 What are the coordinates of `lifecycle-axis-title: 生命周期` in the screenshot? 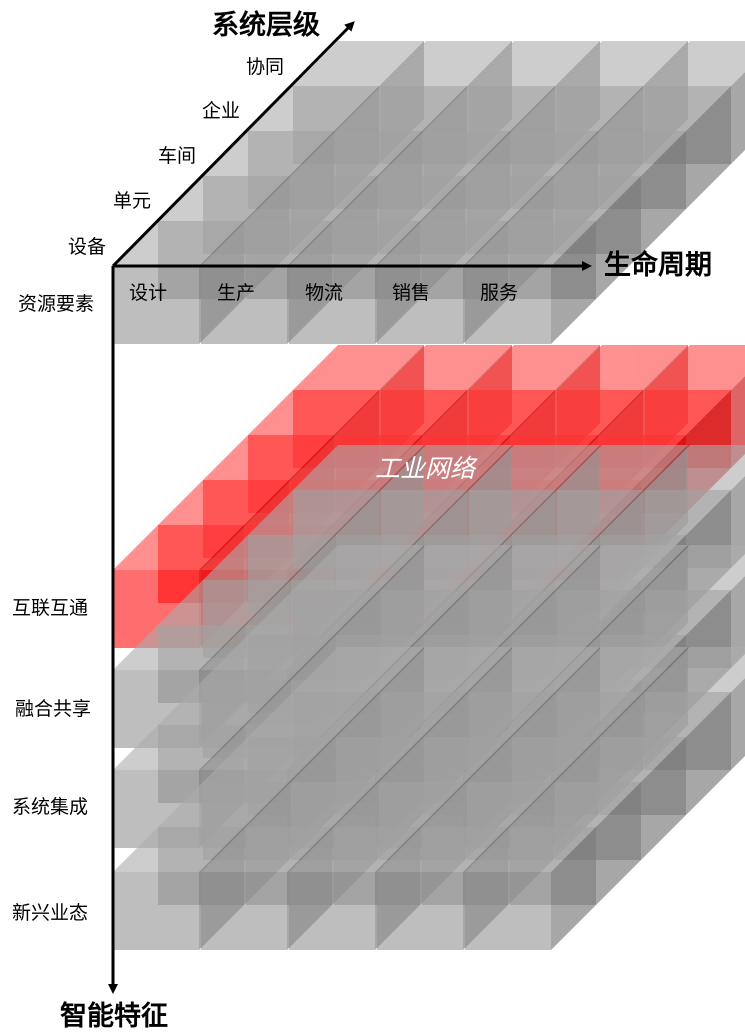 It's located at (658, 265).